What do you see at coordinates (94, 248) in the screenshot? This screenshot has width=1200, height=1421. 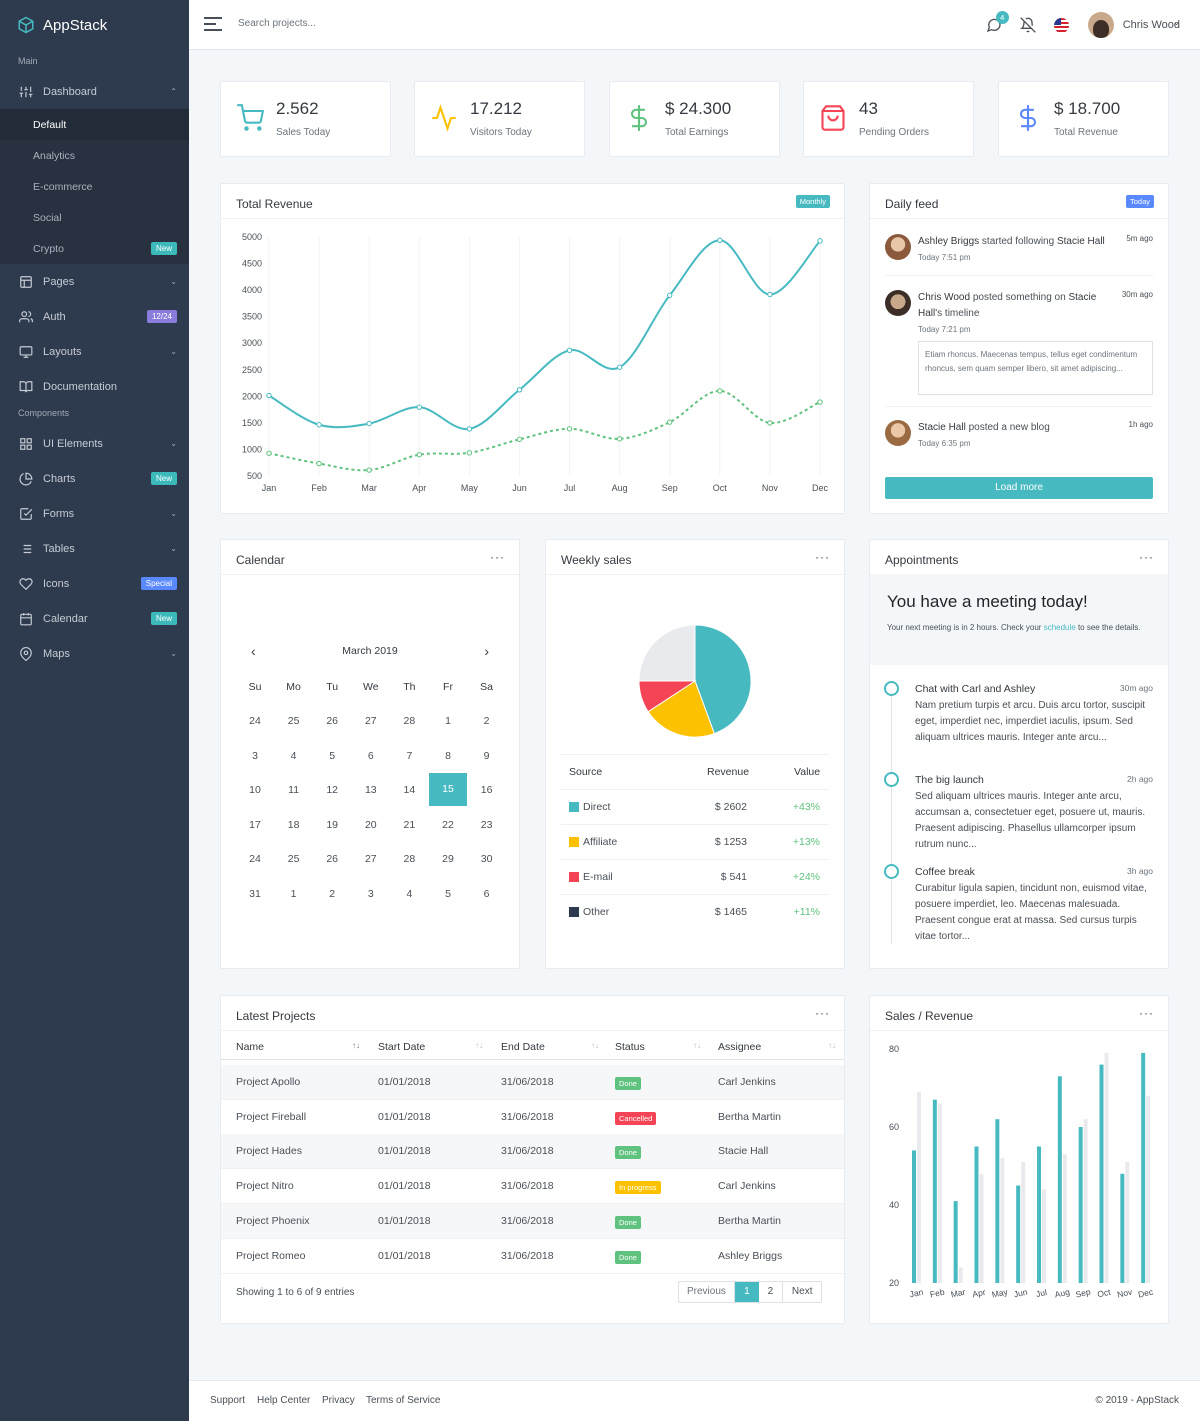 I see `sidebar-item-crypto: Crypto New` at bounding box center [94, 248].